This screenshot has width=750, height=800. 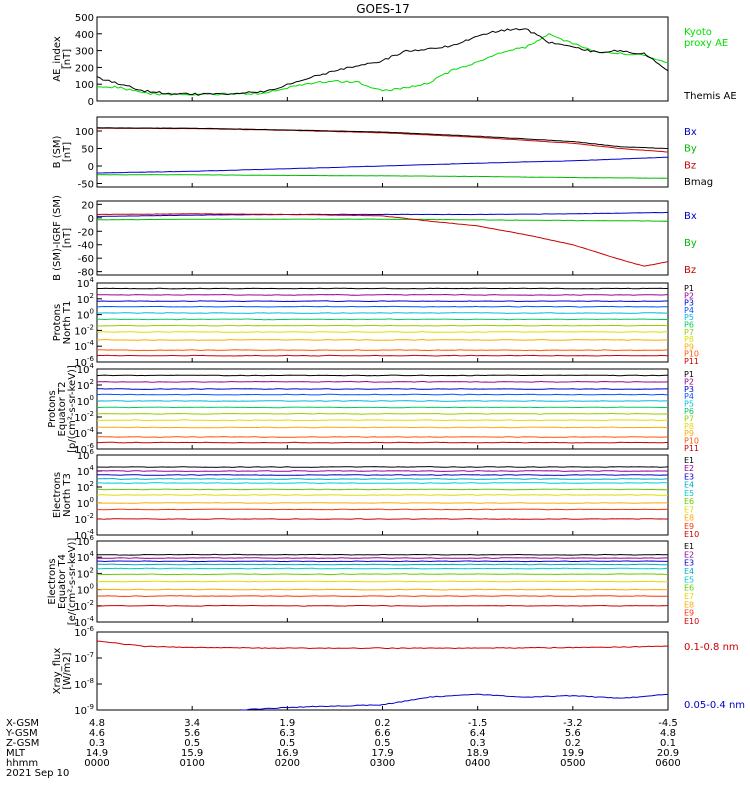 I want to click on series-line-kyoto, so click(x=382, y=64).